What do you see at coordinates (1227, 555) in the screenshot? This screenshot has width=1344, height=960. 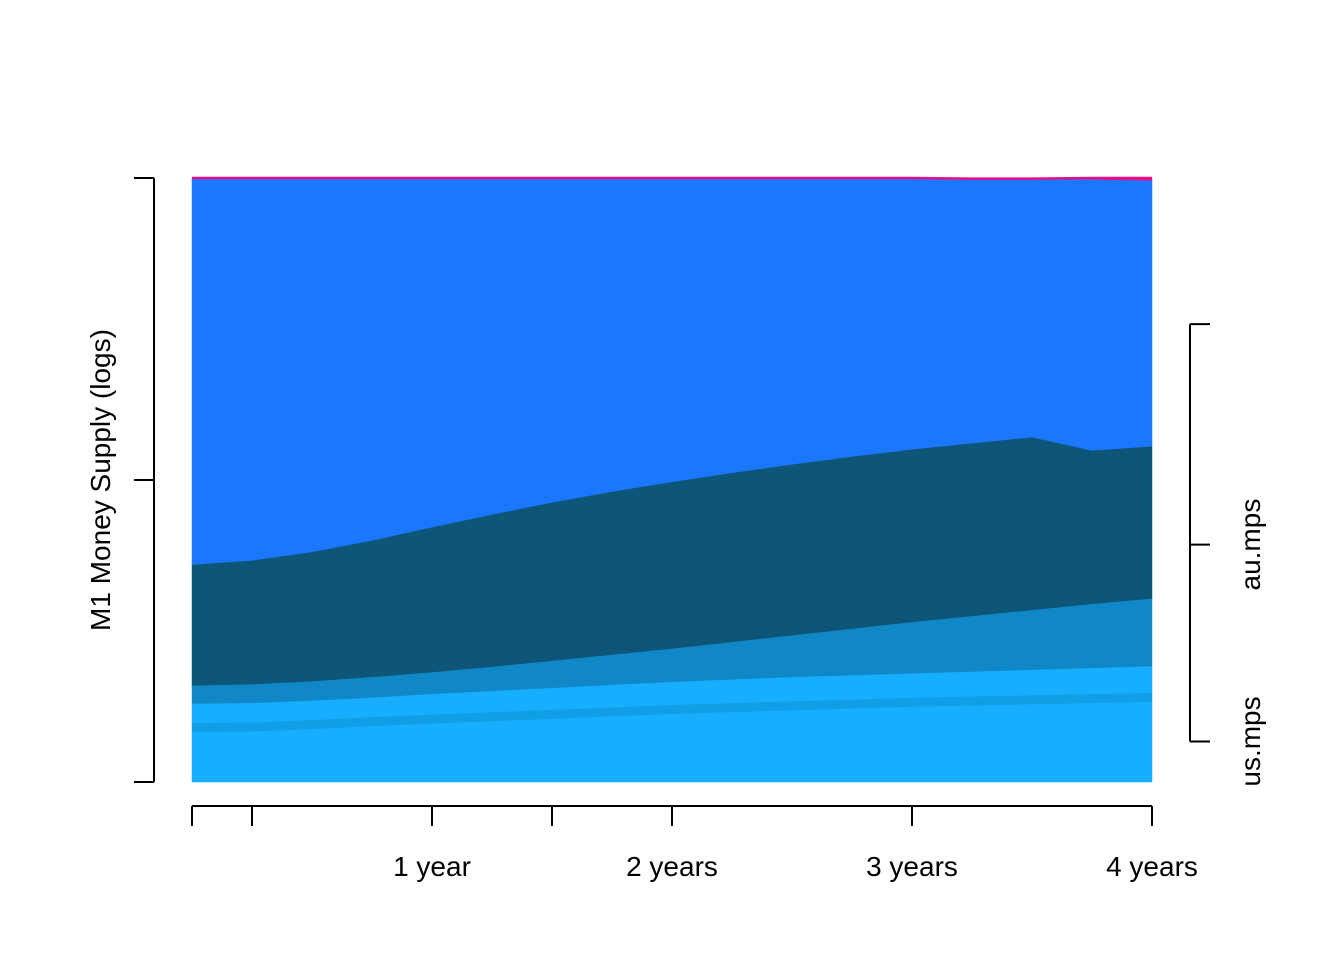 I see `y-axis-right: us.mps au.mps` at bounding box center [1227, 555].